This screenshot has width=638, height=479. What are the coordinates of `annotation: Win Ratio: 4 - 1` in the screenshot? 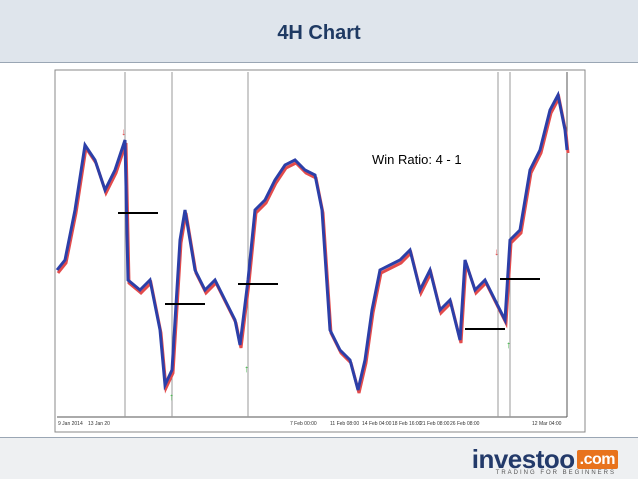 It's located at (417, 159).